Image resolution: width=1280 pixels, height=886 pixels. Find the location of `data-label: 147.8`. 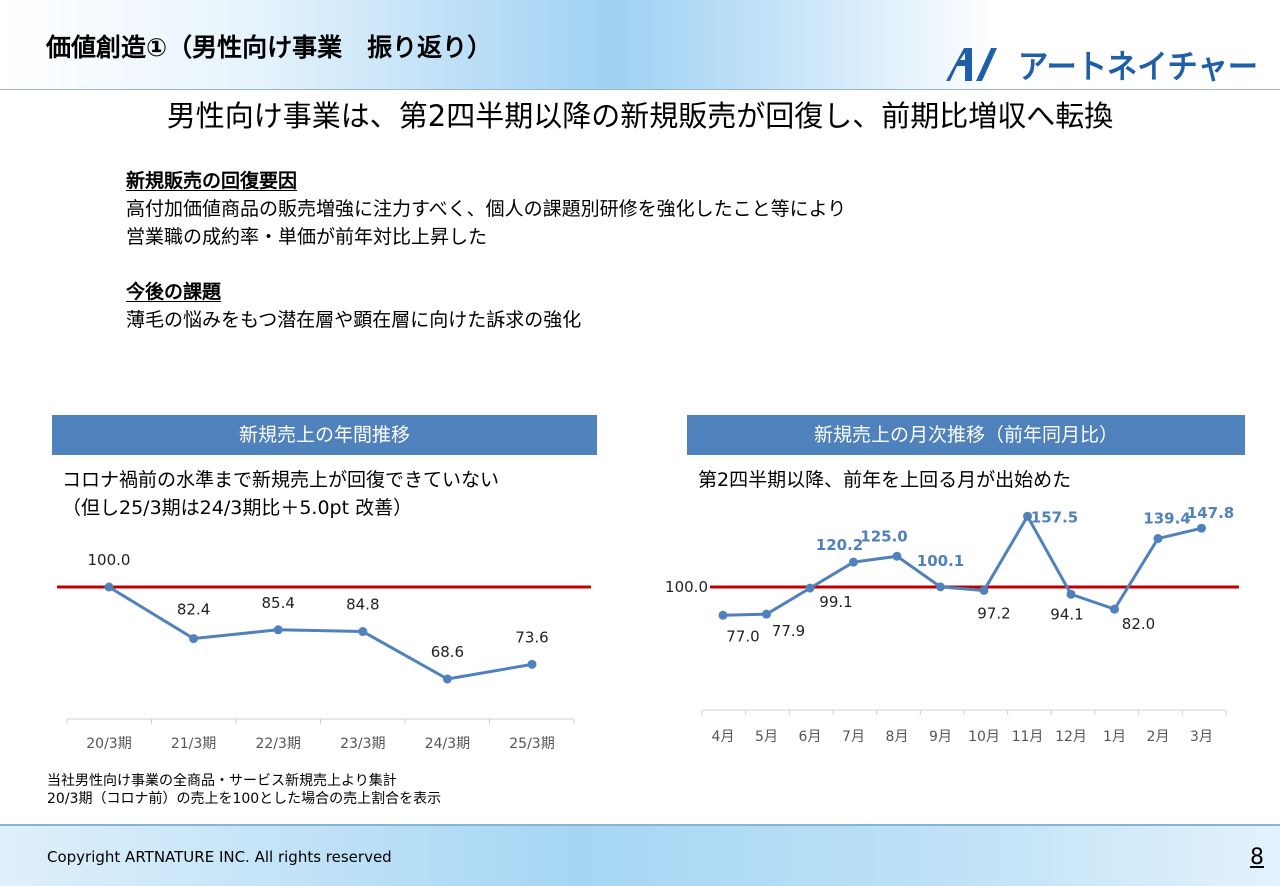

data-label: 147.8 is located at coordinates (1210, 513).